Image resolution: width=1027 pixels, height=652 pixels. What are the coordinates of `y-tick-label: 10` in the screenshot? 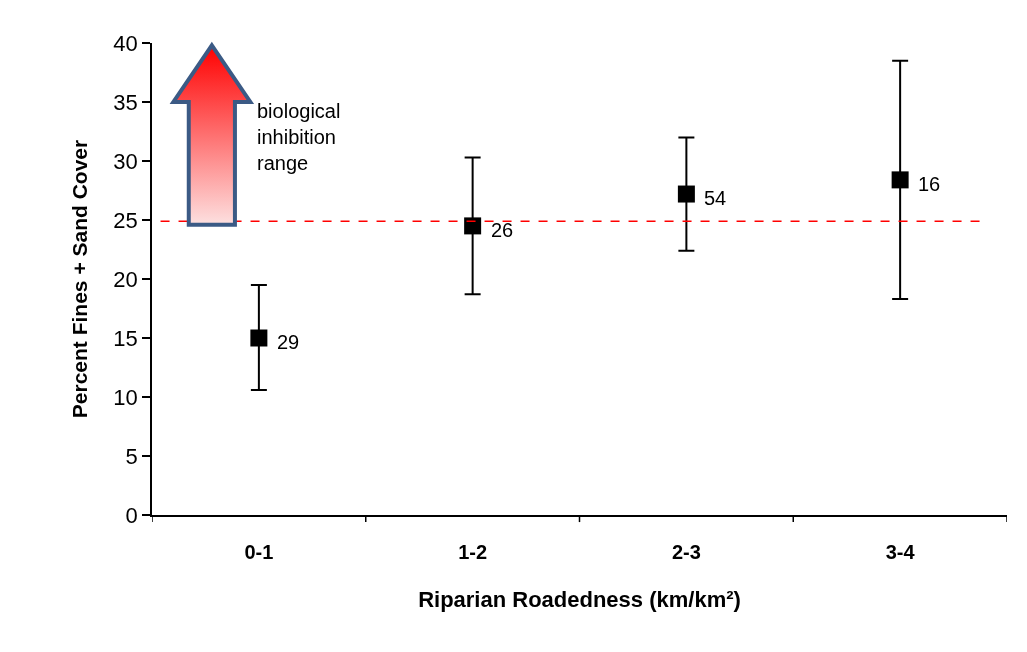 It's located at (125, 397).